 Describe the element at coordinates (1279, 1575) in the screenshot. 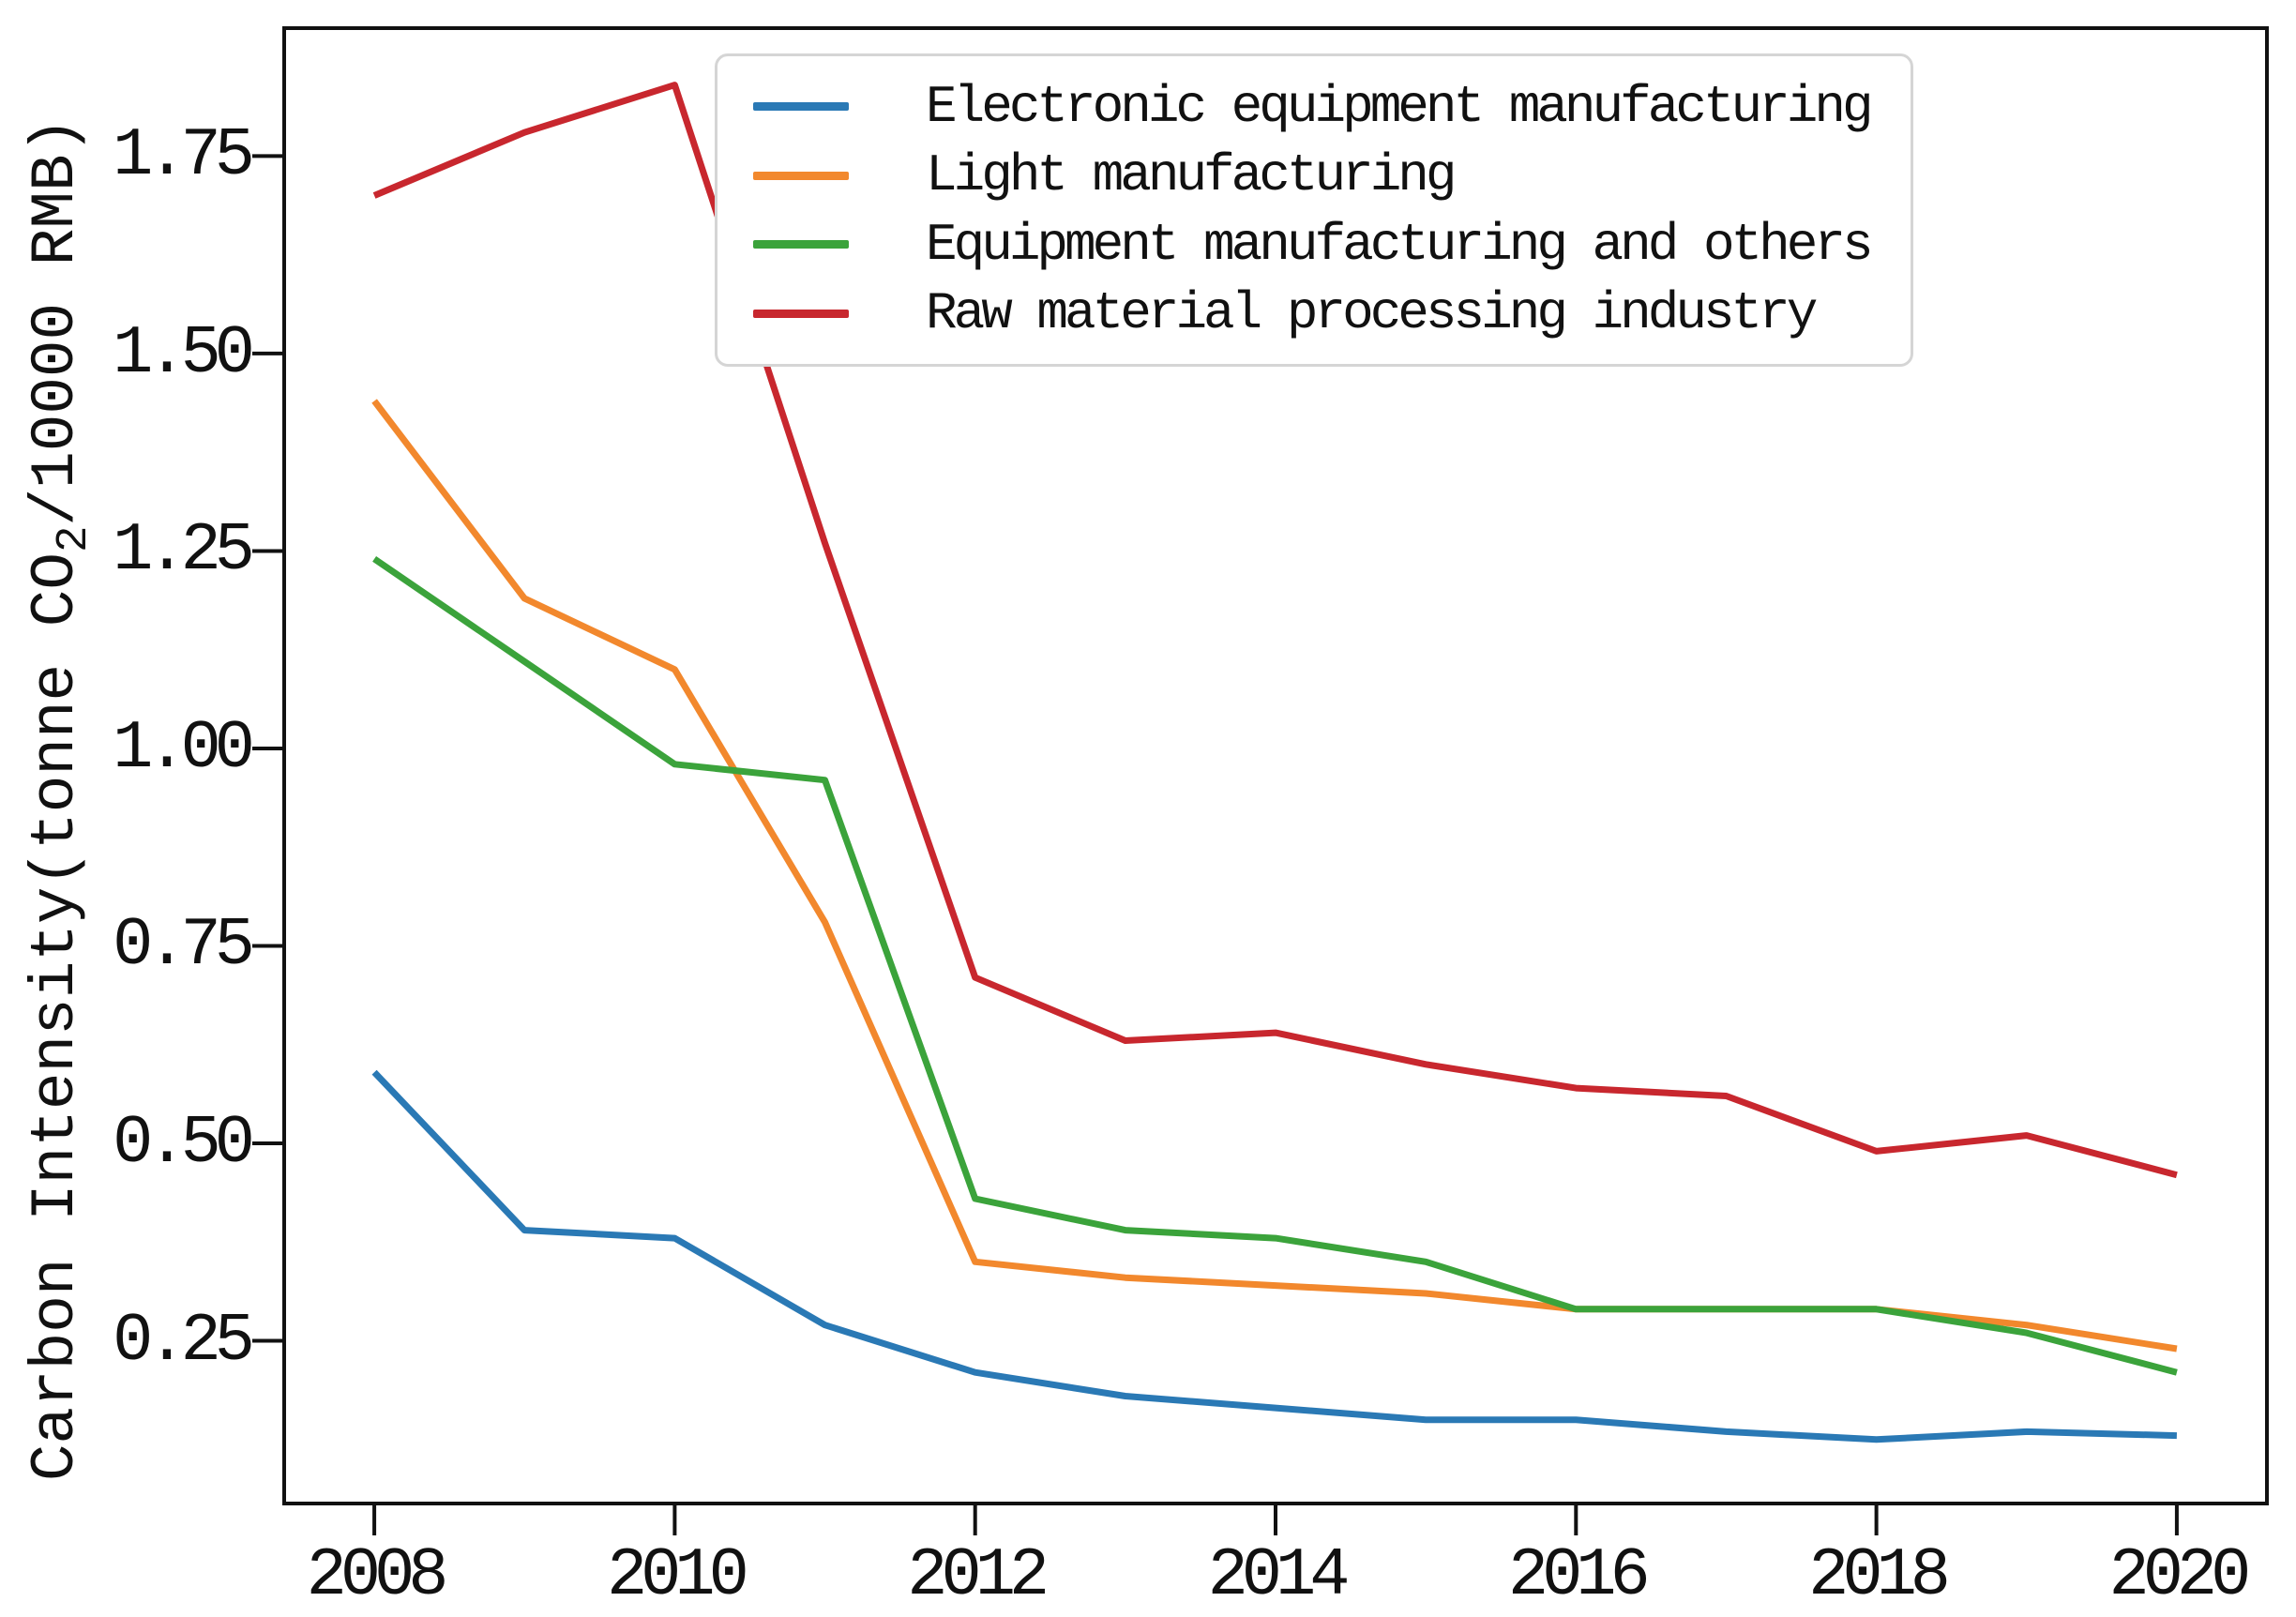

I see `x-tick-label: 2014` at that location.